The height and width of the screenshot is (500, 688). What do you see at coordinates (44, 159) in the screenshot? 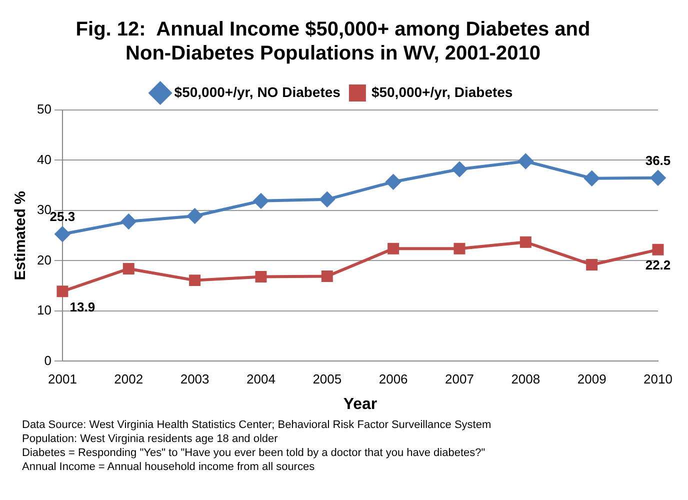
I see `y-tick-label: 40` at bounding box center [44, 159].